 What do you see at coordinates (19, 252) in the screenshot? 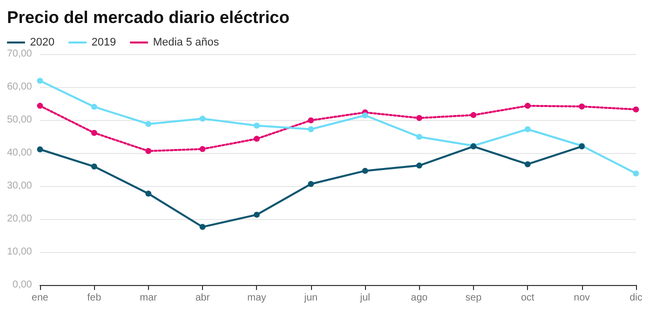
I see `y-tick-label: 10,00` at bounding box center [19, 252].